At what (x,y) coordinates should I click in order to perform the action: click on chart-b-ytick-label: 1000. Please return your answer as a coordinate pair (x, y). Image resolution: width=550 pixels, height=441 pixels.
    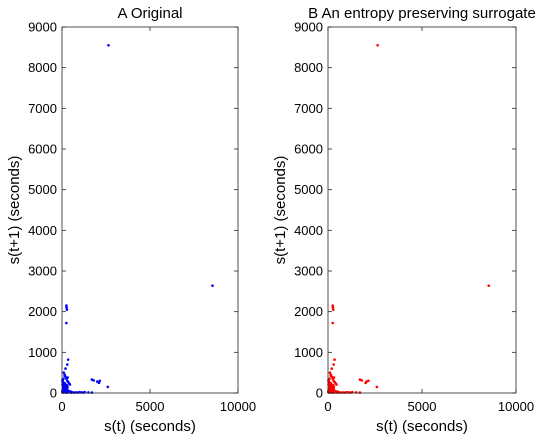
    Looking at the image, I should click on (308, 352).